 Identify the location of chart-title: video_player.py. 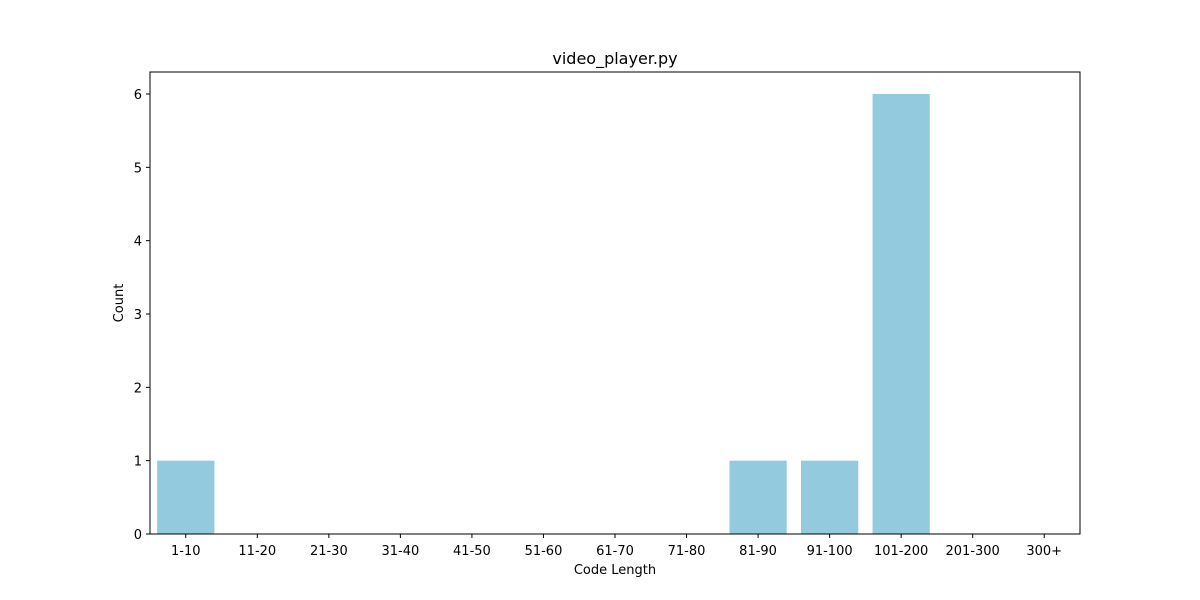
(614, 59).